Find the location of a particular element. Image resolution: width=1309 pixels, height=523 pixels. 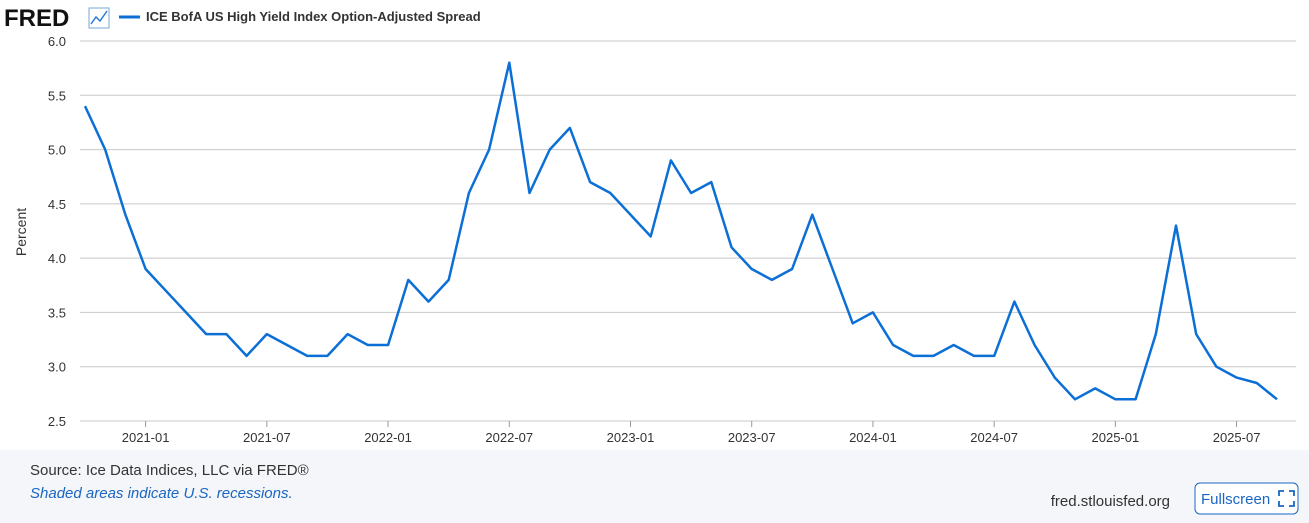

logo-icon is located at coordinates (99, 18).